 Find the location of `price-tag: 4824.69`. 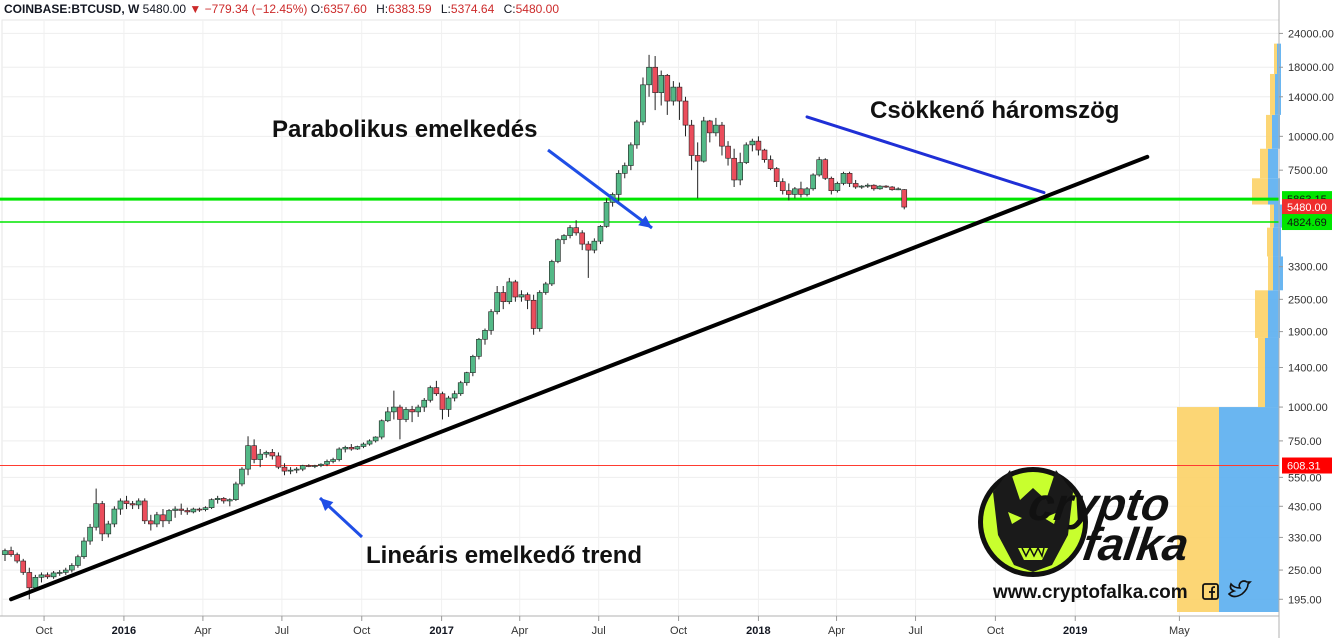

price-tag: 4824.69 is located at coordinates (1307, 222).